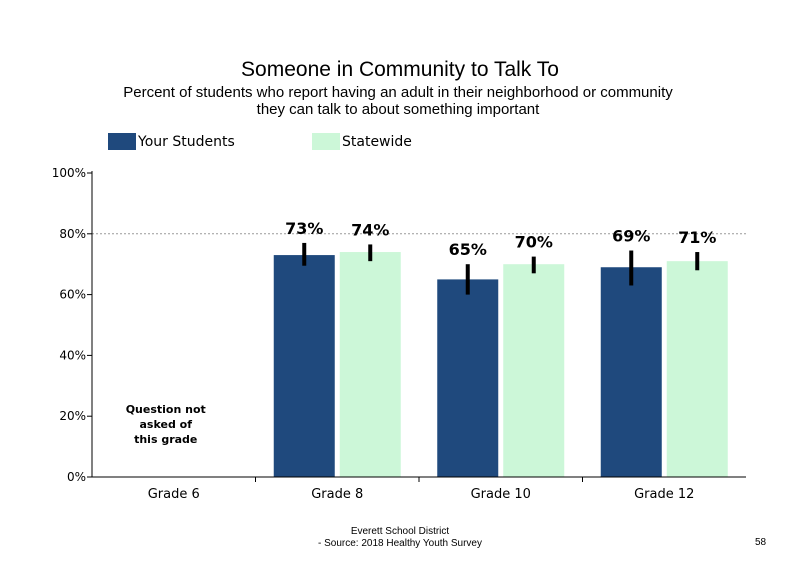  Describe the element at coordinates (69, 173) in the screenshot. I see `y-tick-label-5: 100%` at that location.